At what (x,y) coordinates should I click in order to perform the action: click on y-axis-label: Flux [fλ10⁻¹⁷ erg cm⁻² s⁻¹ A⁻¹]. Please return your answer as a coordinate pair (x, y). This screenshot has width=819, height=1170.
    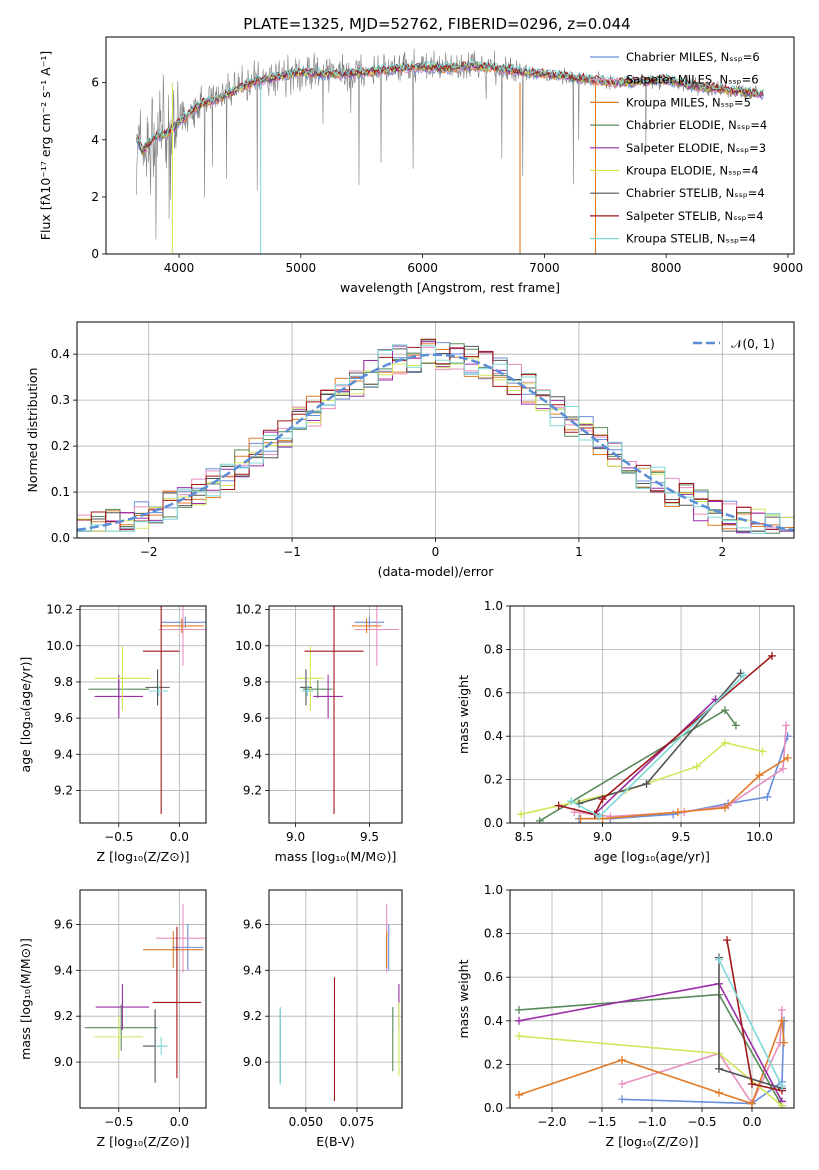
    Looking at the image, I should click on (45, 145).